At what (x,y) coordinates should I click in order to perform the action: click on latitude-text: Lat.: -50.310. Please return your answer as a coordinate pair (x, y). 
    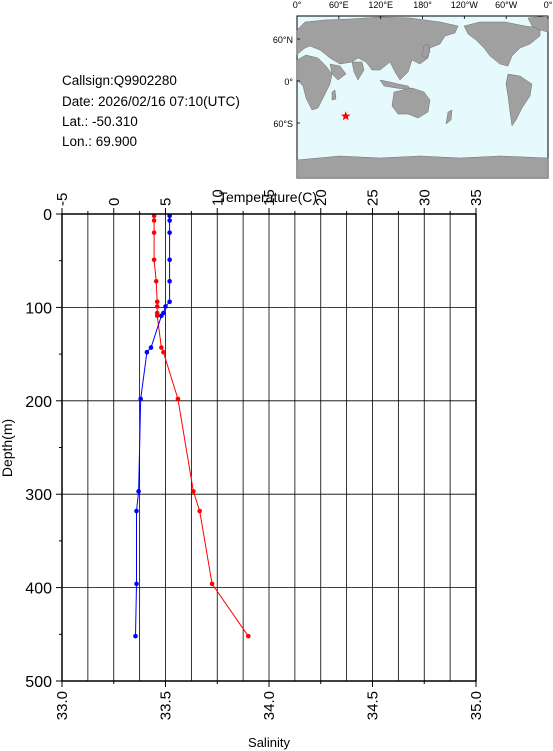
    Looking at the image, I should click on (100, 121).